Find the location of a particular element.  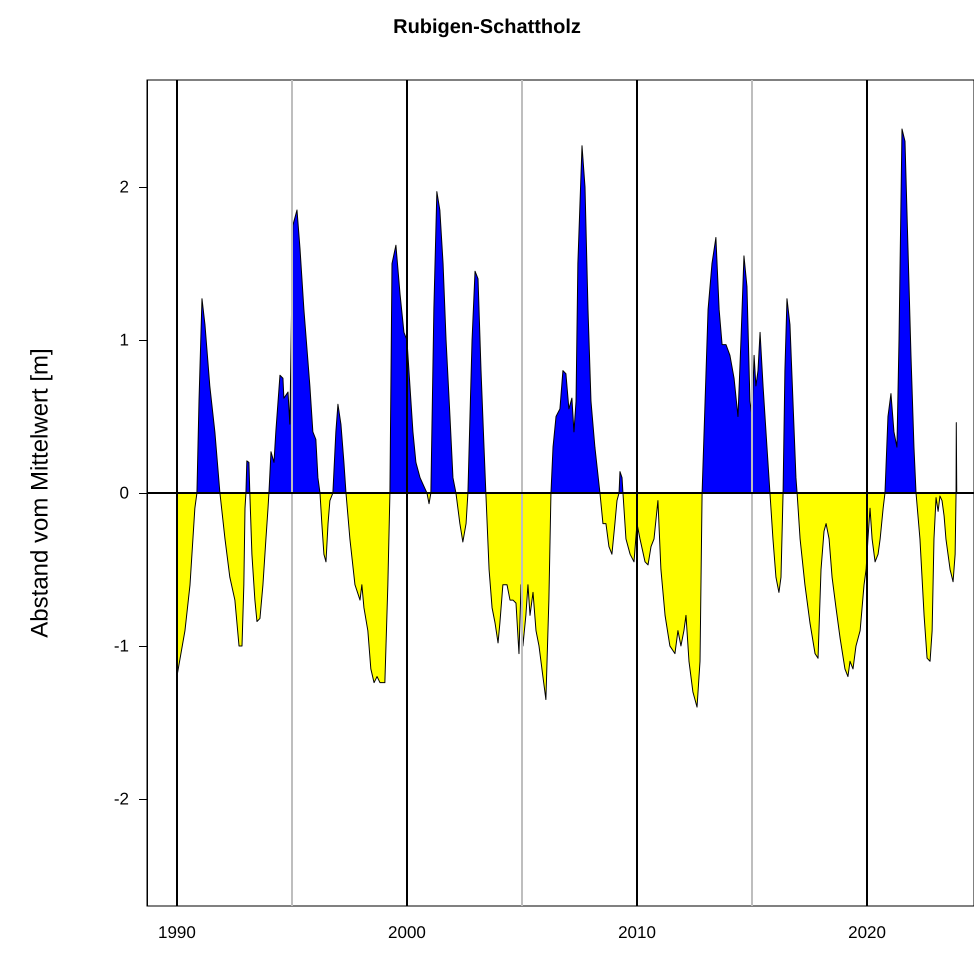

x-tick-label: 1990 is located at coordinates (177, 932).